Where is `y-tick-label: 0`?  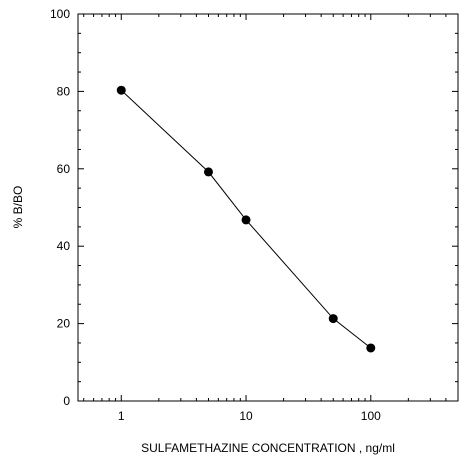
y-tick-label: 0 is located at coordinates (66, 401).